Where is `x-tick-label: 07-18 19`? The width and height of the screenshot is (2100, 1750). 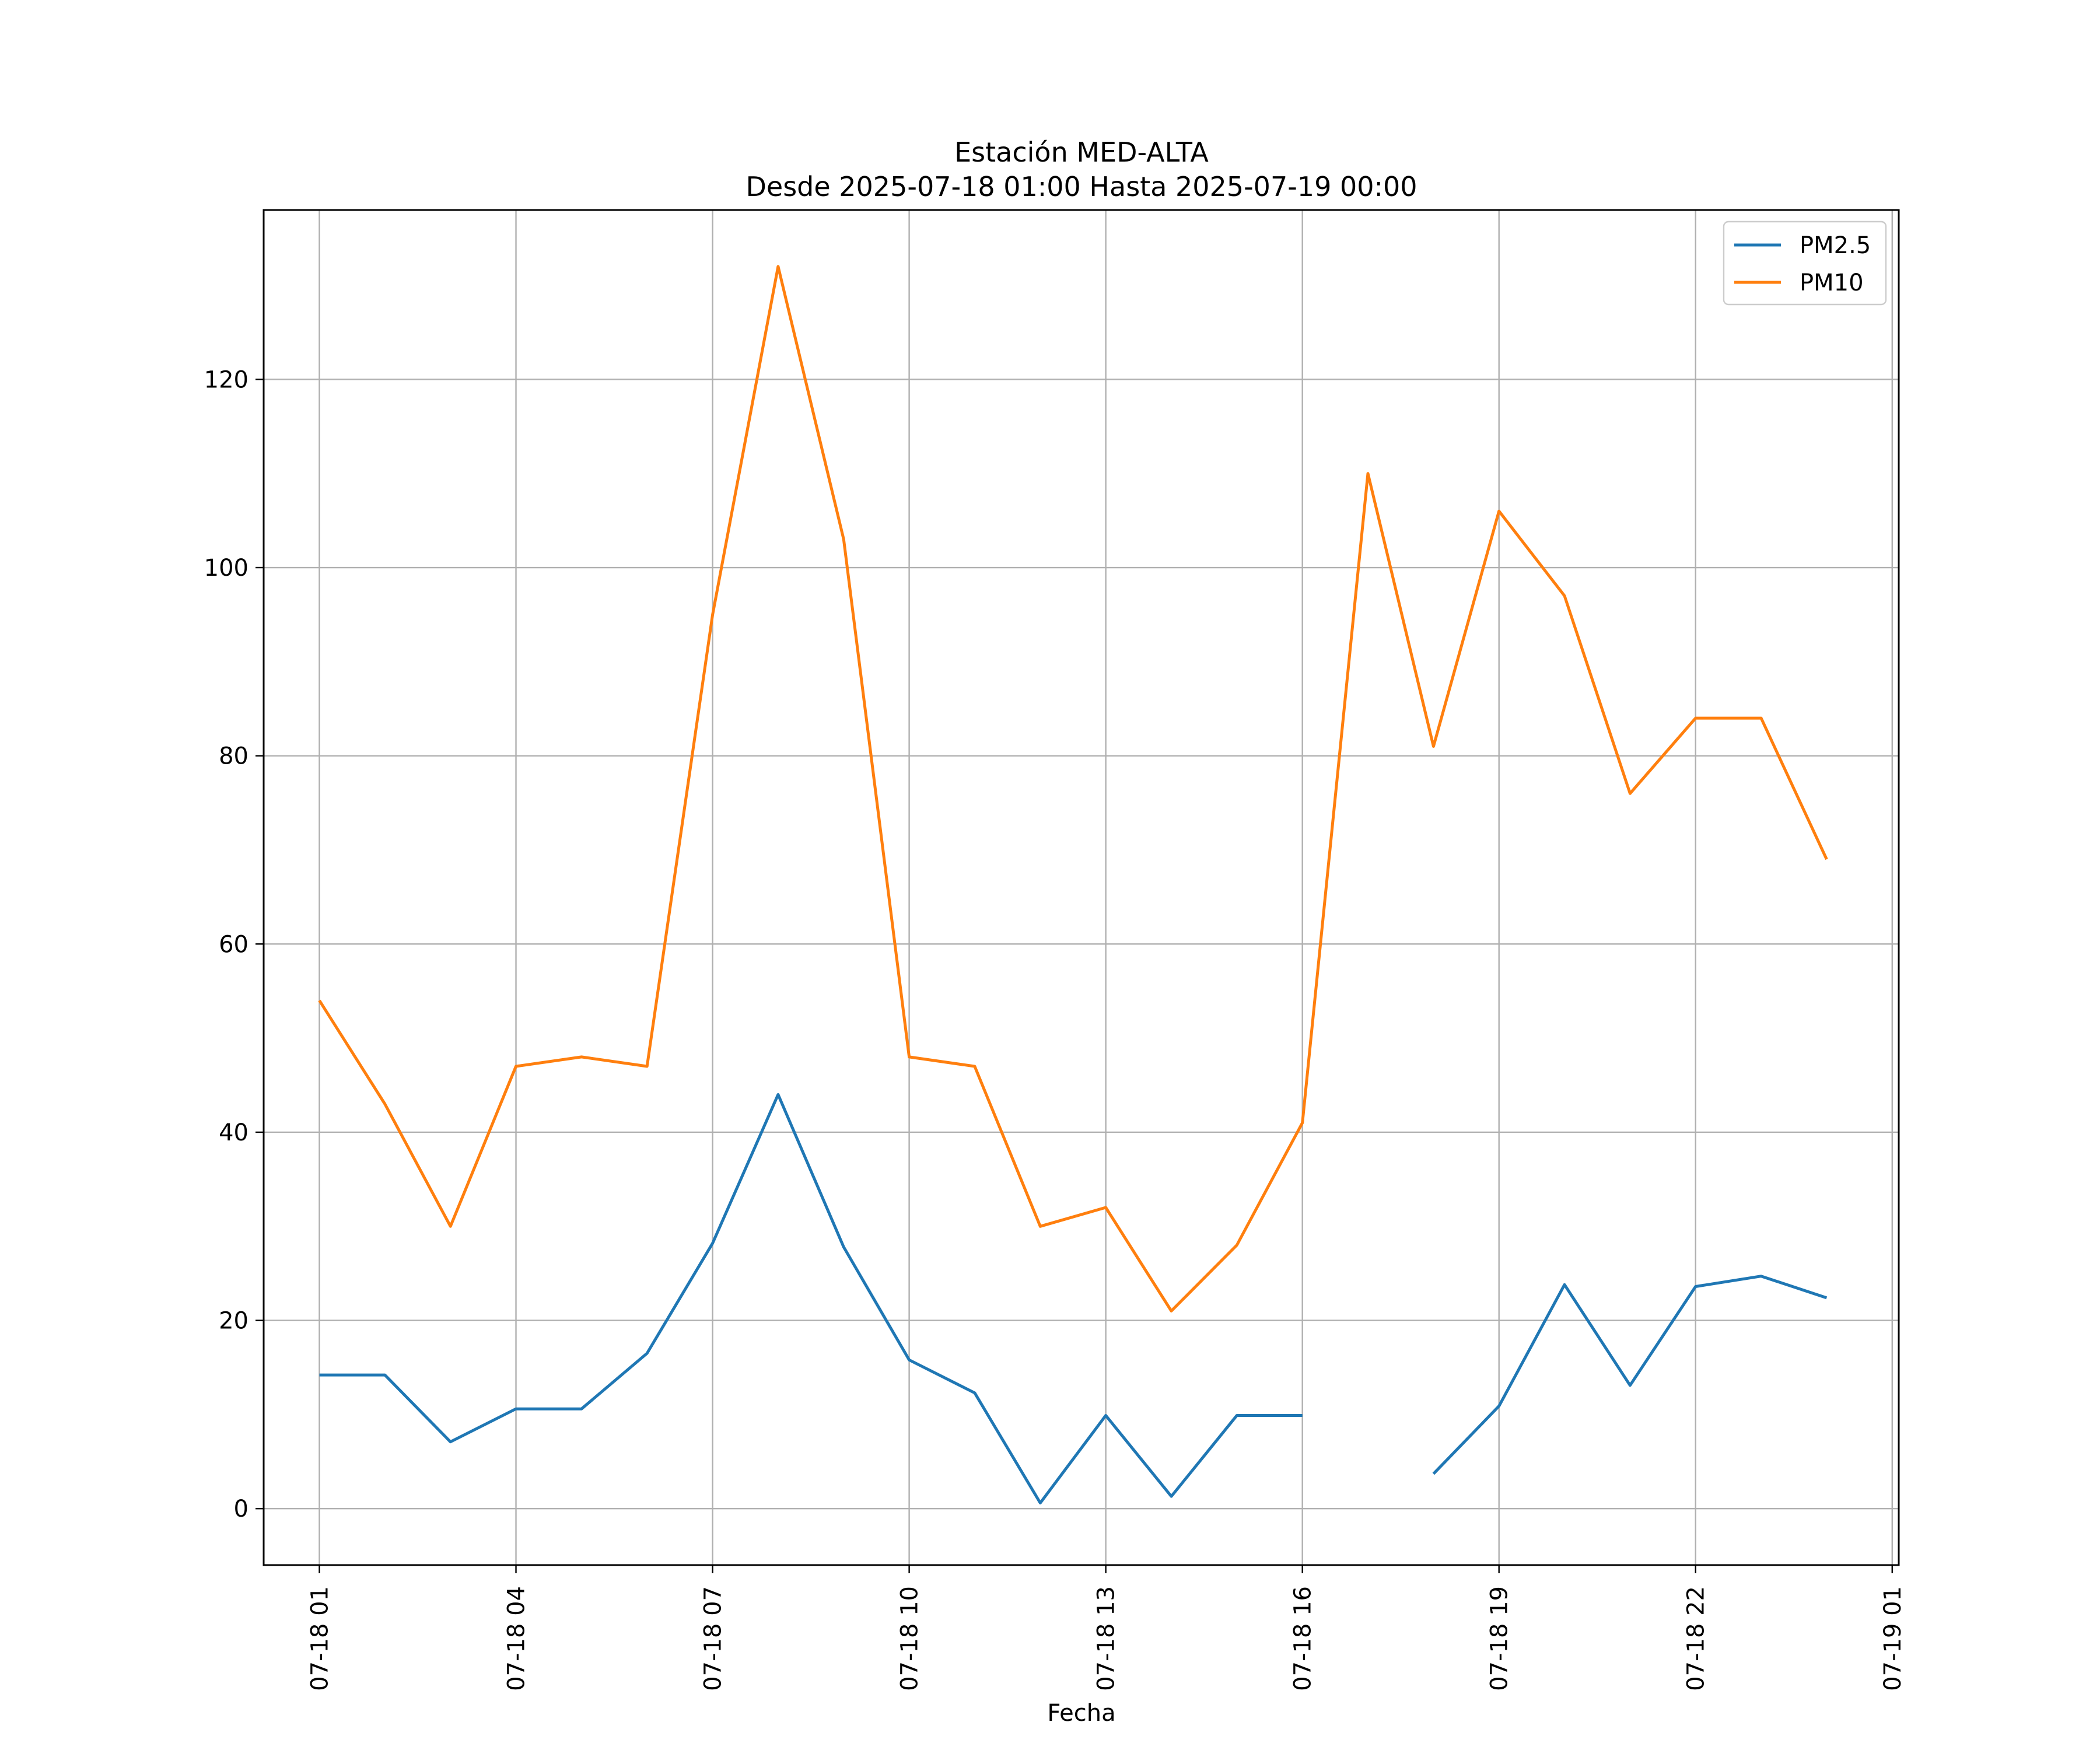
x-tick-label: 07-18 19 is located at coordinates (1499, 1638).